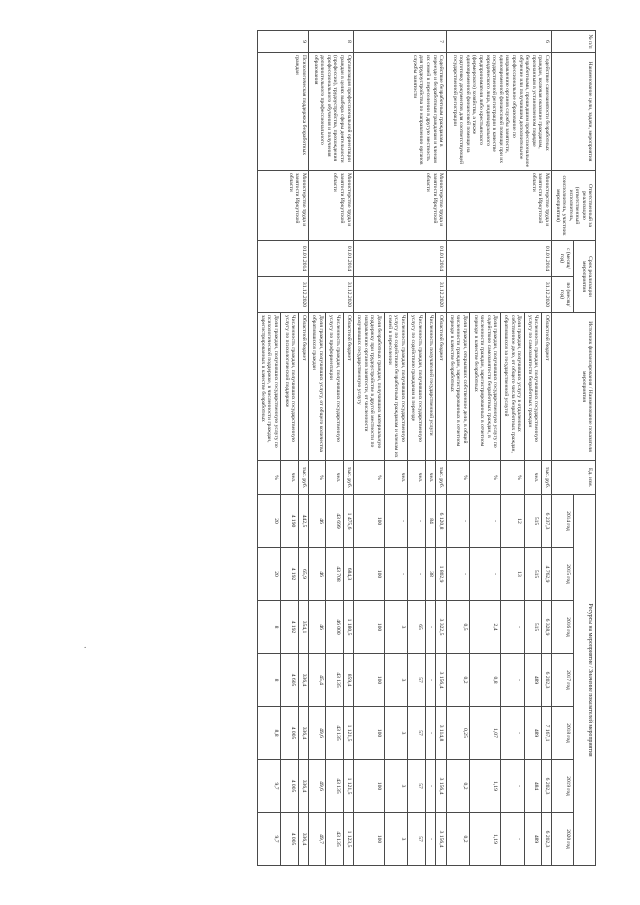  What do you see at coordinates (533, 786) in the screenshot?
I see `value-cell-2019: 484` at bounding box center [533, 786].